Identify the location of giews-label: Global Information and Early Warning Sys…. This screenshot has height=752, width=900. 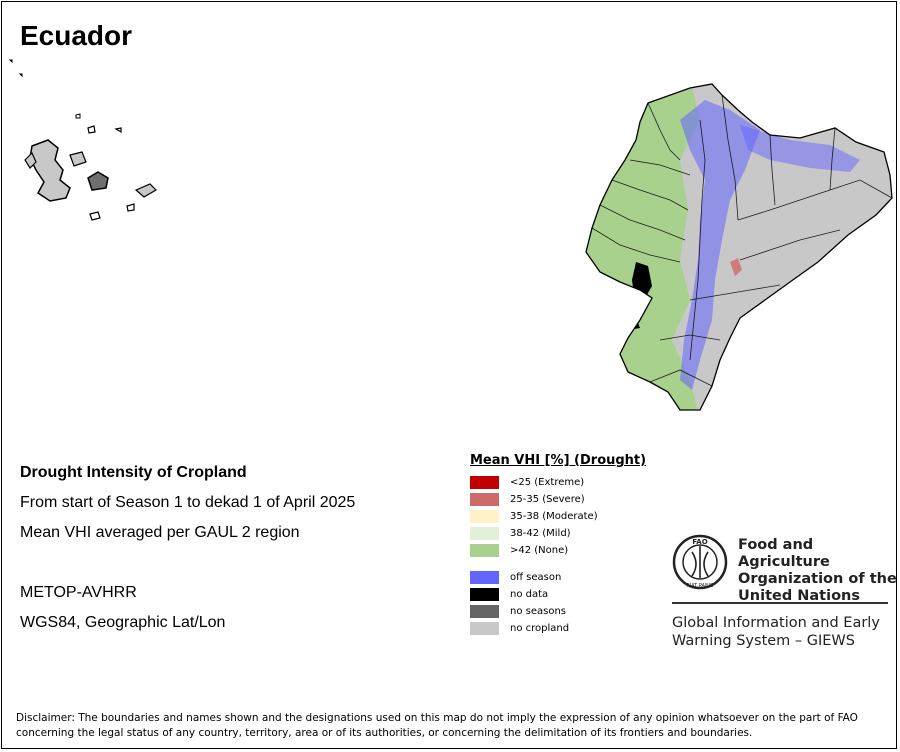
(776, 632).